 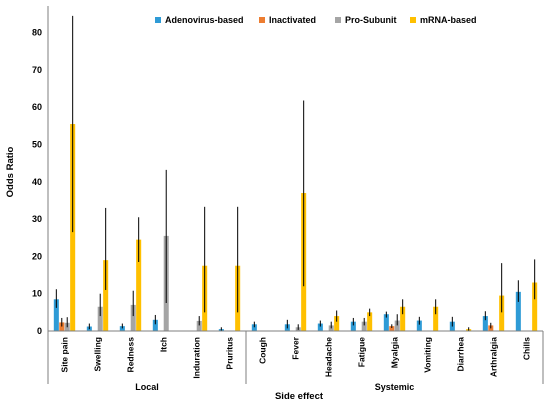 What do you see at coordinates (518, 311) in the screenshot?
I see `bar-adenovirus-based-chills` at bounding box center [518, 311].